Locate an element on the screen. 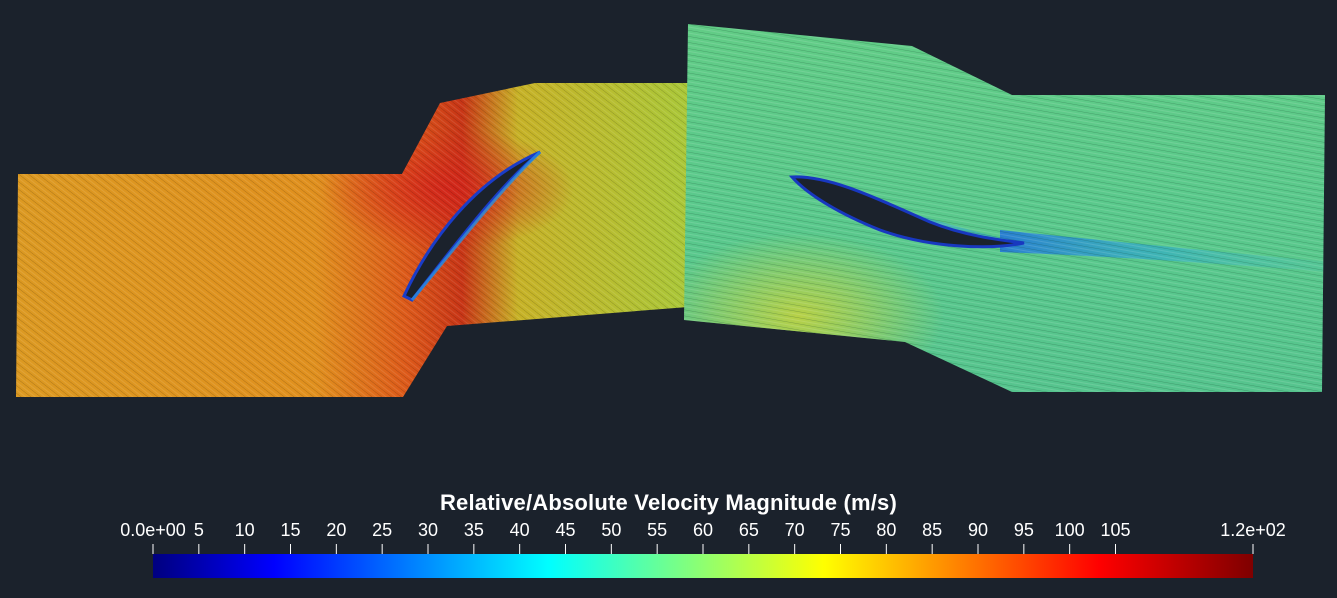  colorbar-tick-label: 95 is located at coordinates (1023, 530).